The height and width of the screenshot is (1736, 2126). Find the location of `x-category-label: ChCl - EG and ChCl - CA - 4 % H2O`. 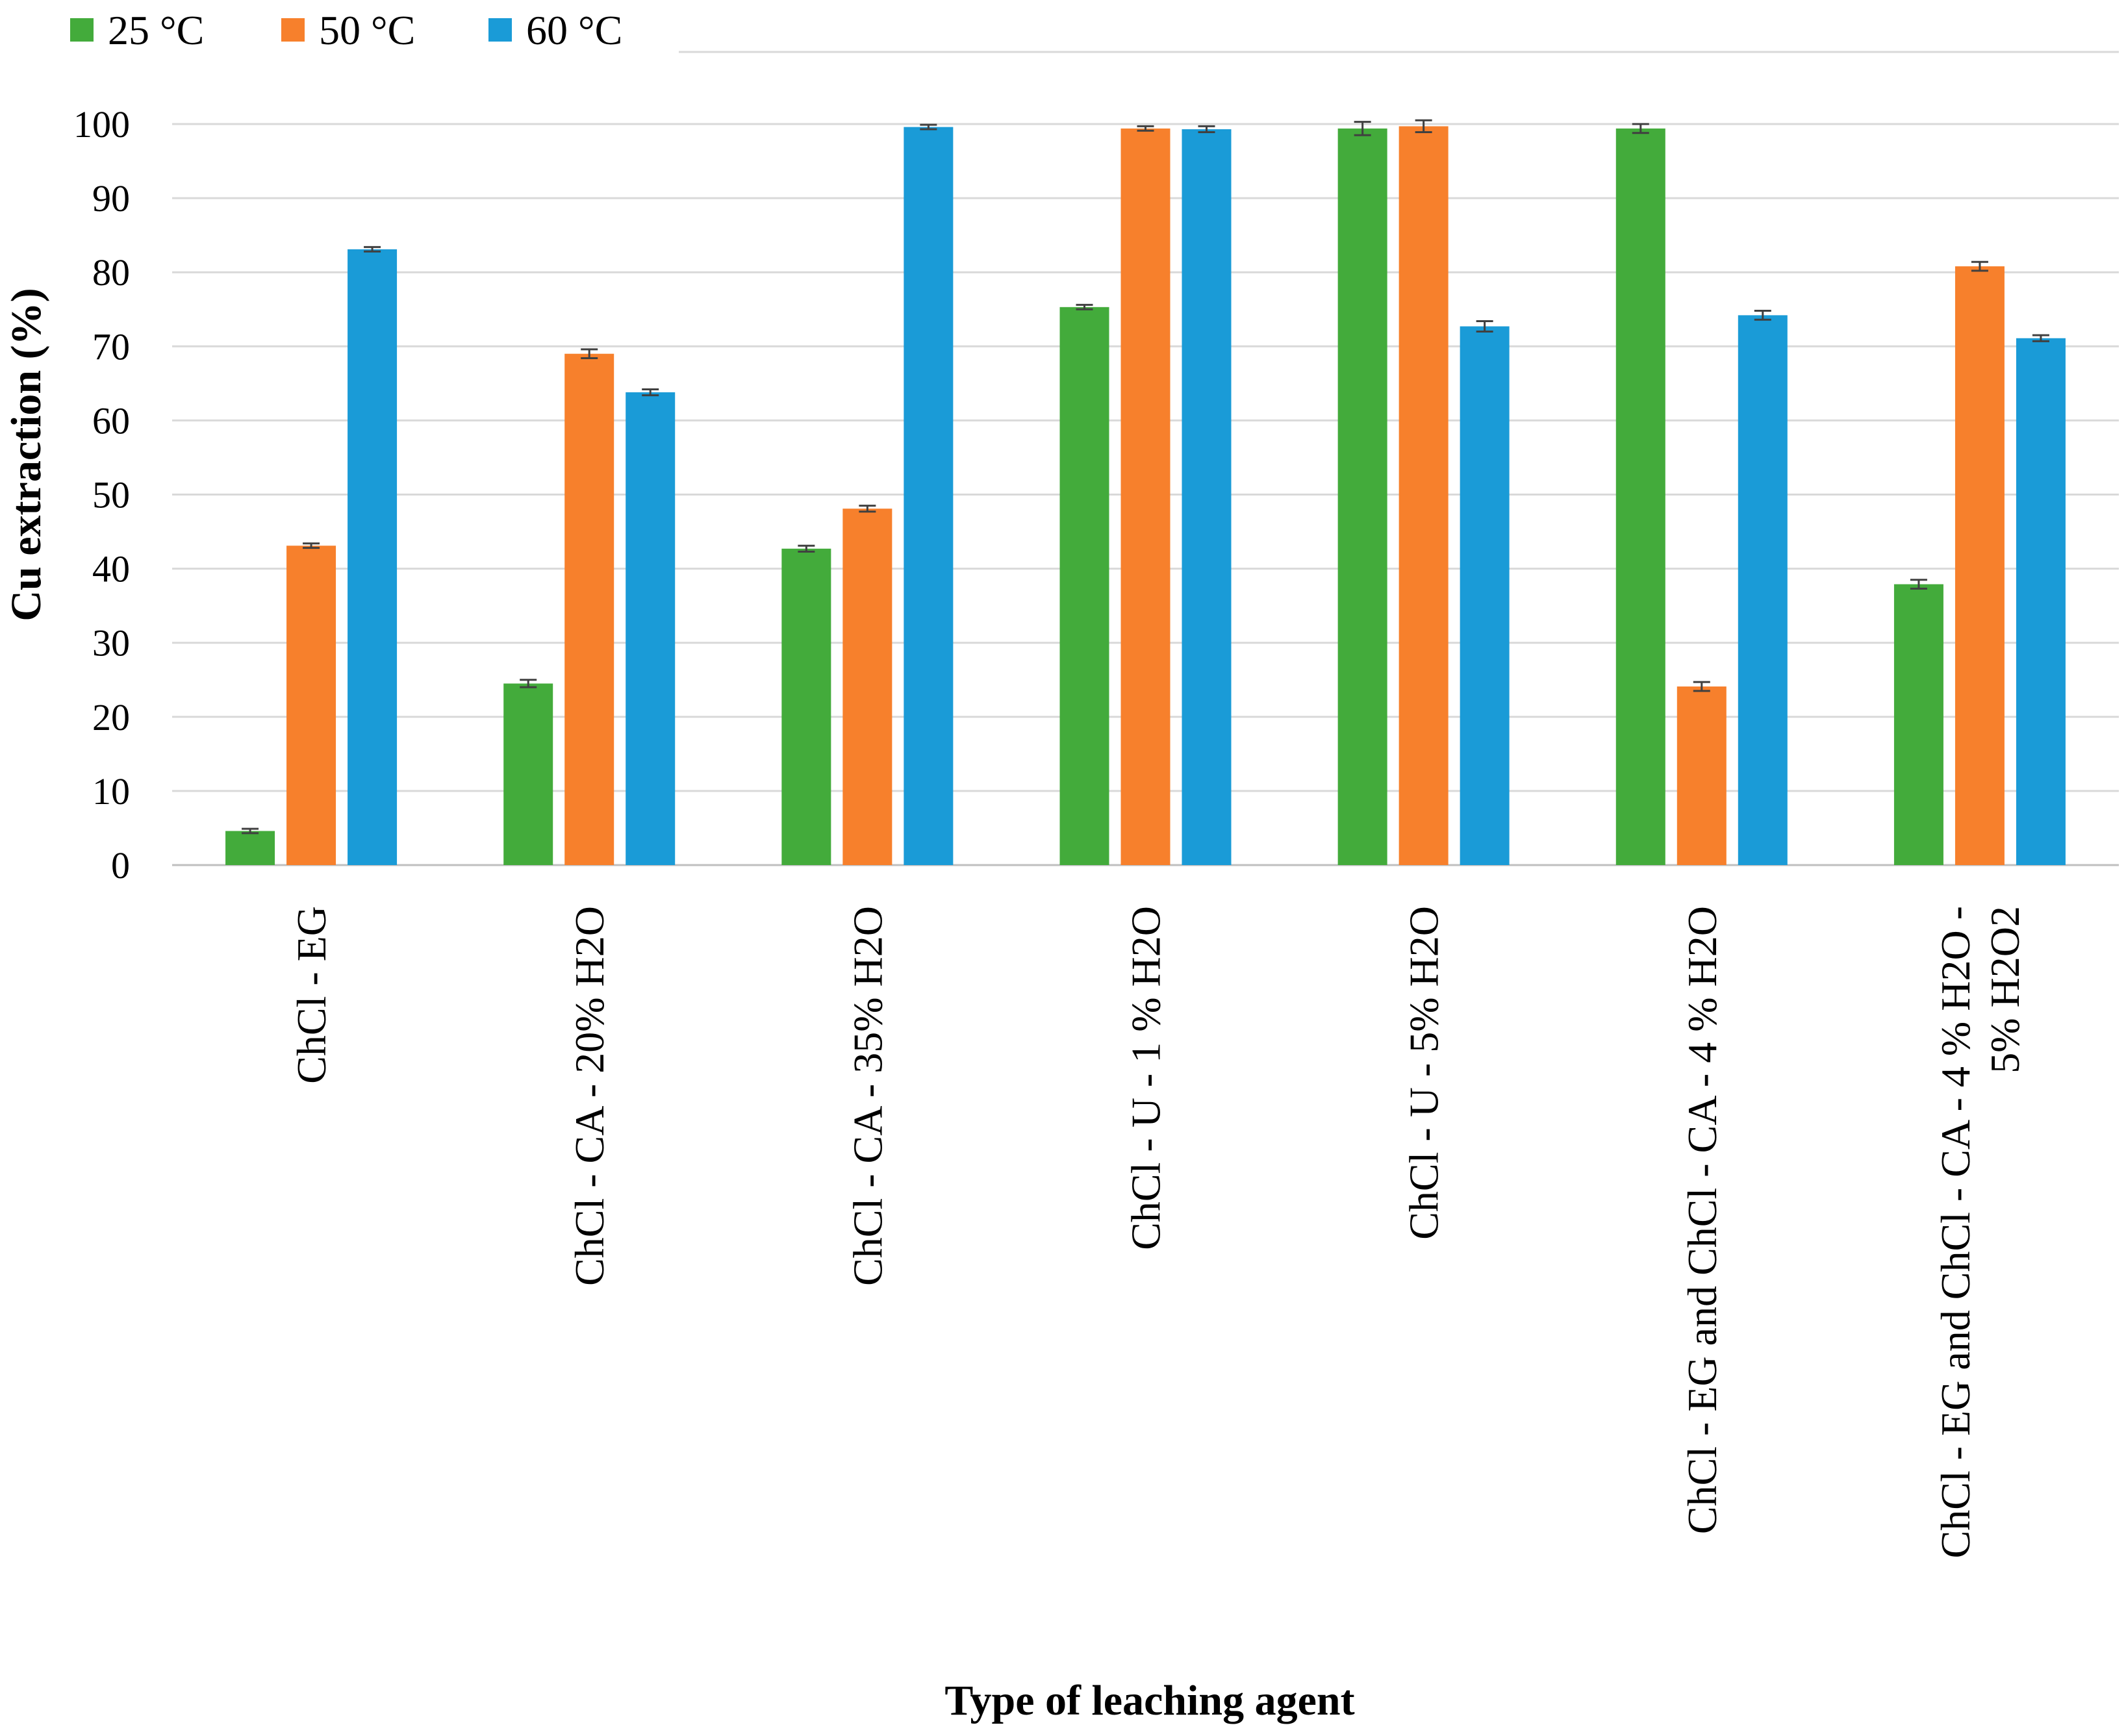

x-category-label: ChCl - EG and ChCl - CA - 4 % H2O is located at coordinates (1702, 1220).